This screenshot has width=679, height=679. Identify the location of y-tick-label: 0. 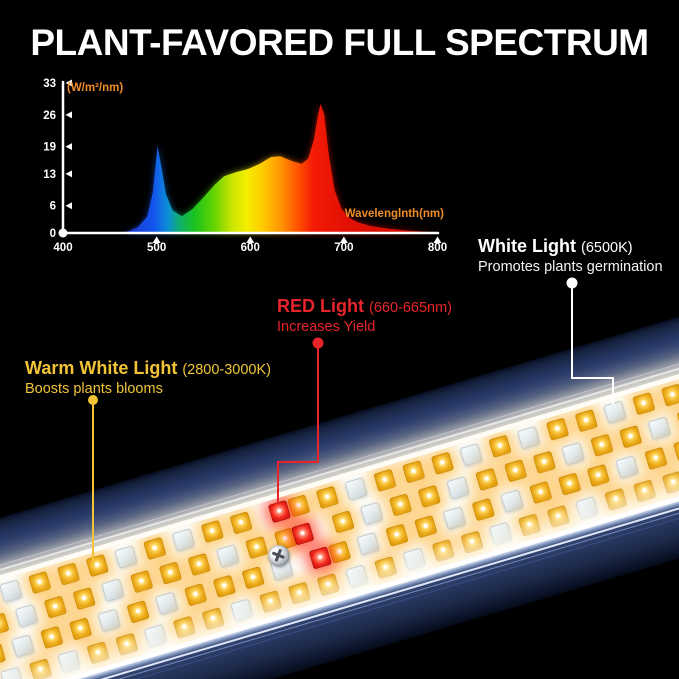
(53, 234).